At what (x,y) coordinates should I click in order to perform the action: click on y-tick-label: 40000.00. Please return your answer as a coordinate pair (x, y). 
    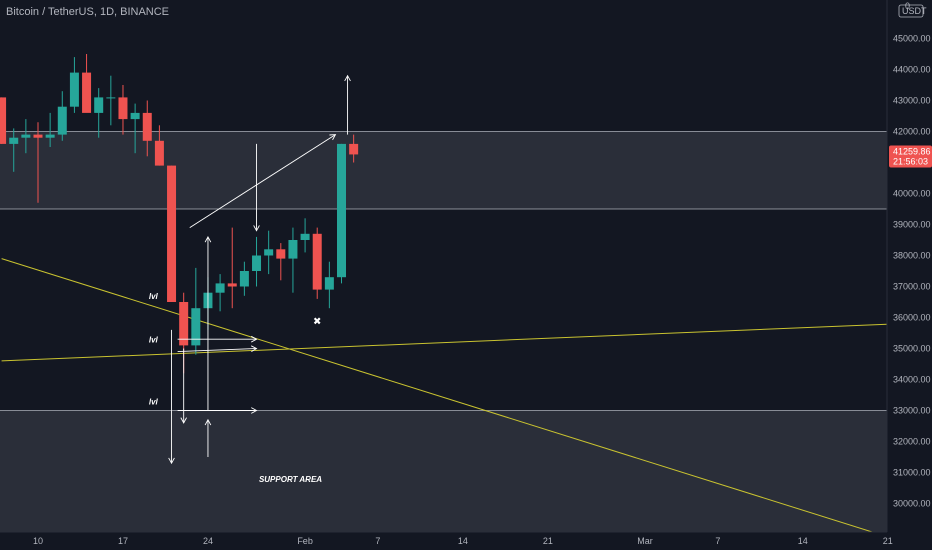
    Looking at the image, I should click on (912, 194).